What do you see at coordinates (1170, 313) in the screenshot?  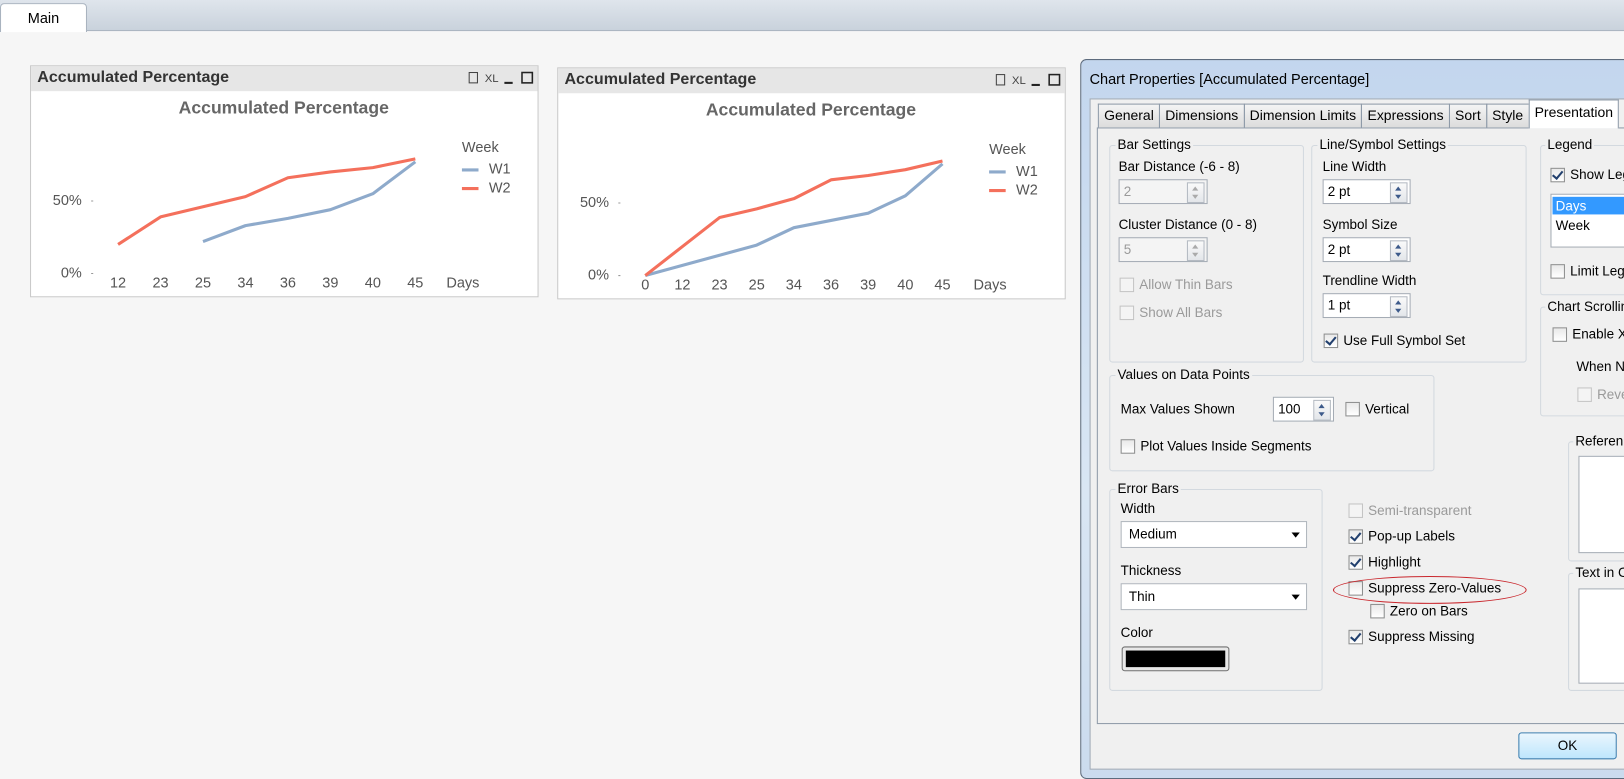 I see `checkbox: Show All Bars` at bounding box center [1170, 313].